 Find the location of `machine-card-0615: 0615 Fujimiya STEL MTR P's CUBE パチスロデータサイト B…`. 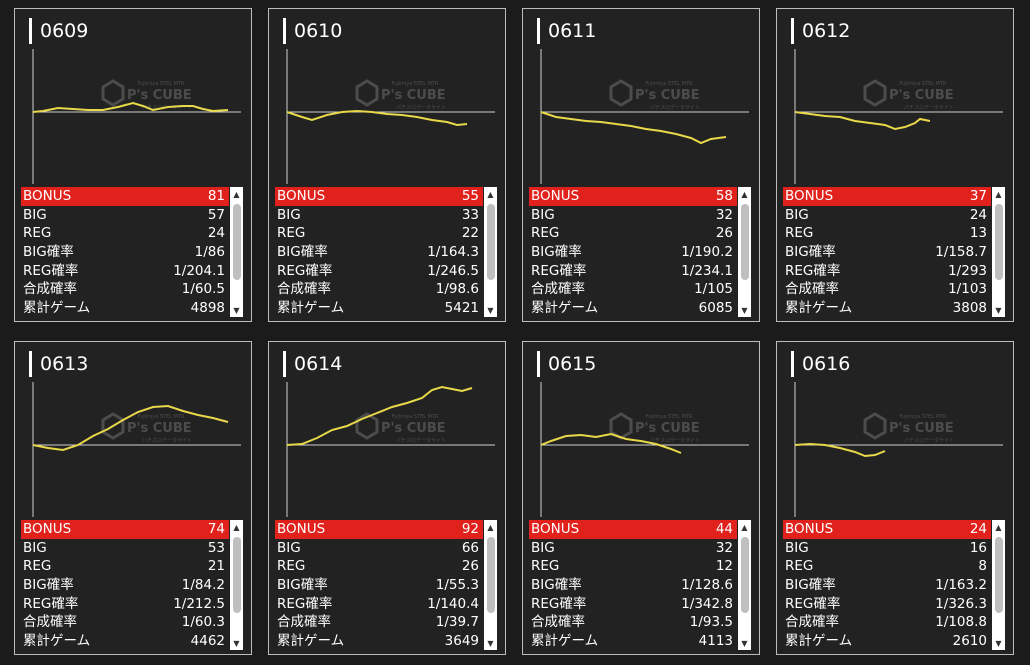

machine-card-0615: 0615 Fujimiya STEL MTR P's CUBE パチスロデータサイト B… is located at coordinates (641, 498).